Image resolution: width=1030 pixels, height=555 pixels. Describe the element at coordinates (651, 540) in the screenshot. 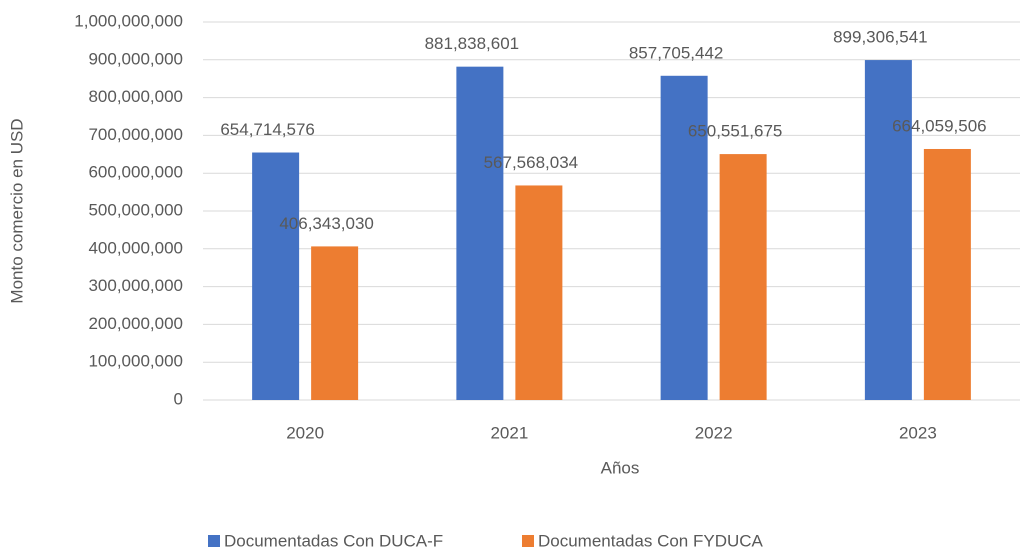

I see `legend-label: Documentadas Con FYDUCA` at that location.